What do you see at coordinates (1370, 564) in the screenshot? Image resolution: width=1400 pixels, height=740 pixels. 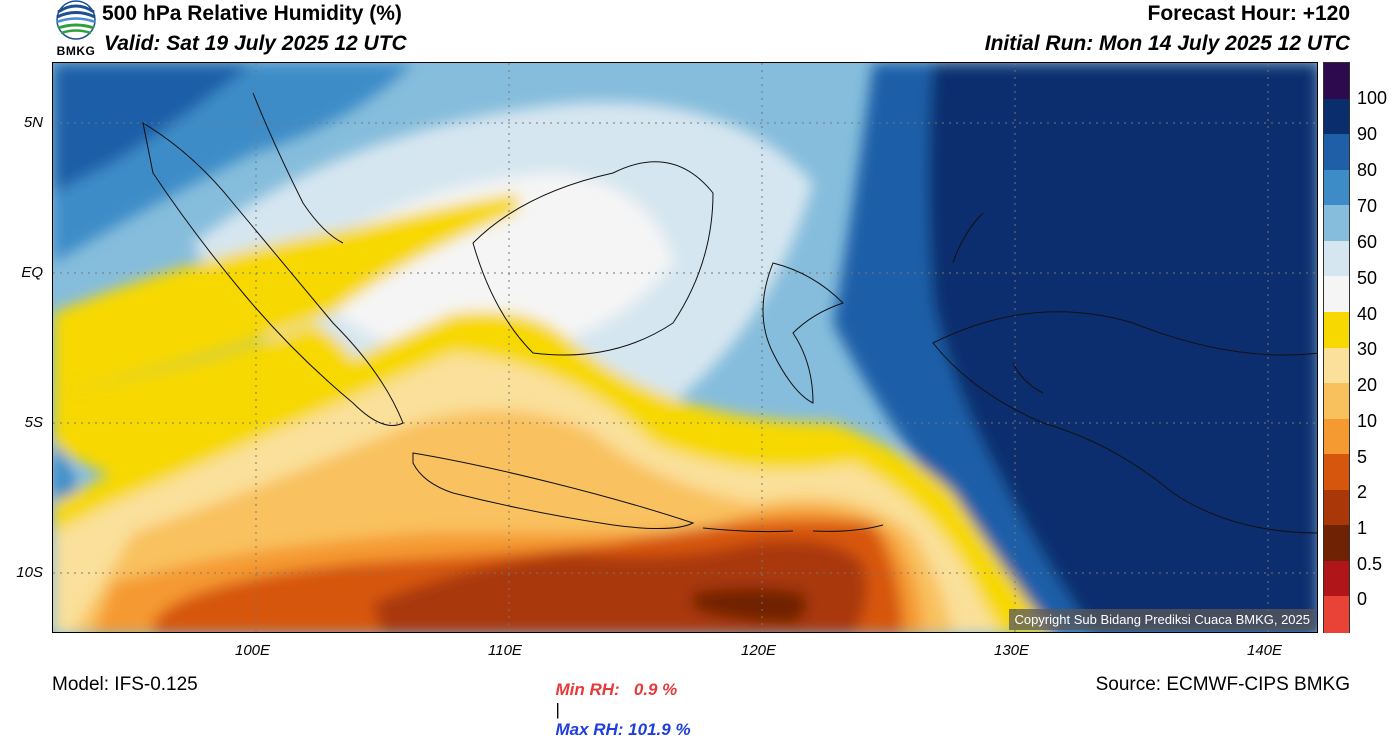 I see `colorbar-label-0-5: 0.5` at bounding box center [1370, 564].